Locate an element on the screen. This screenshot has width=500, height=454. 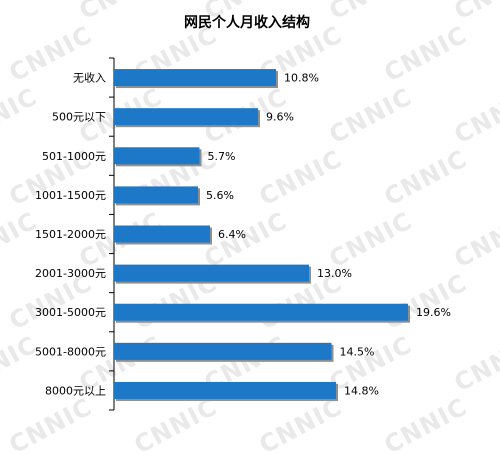
category-label: 501-1000元 is located at coordinates (74, 156).